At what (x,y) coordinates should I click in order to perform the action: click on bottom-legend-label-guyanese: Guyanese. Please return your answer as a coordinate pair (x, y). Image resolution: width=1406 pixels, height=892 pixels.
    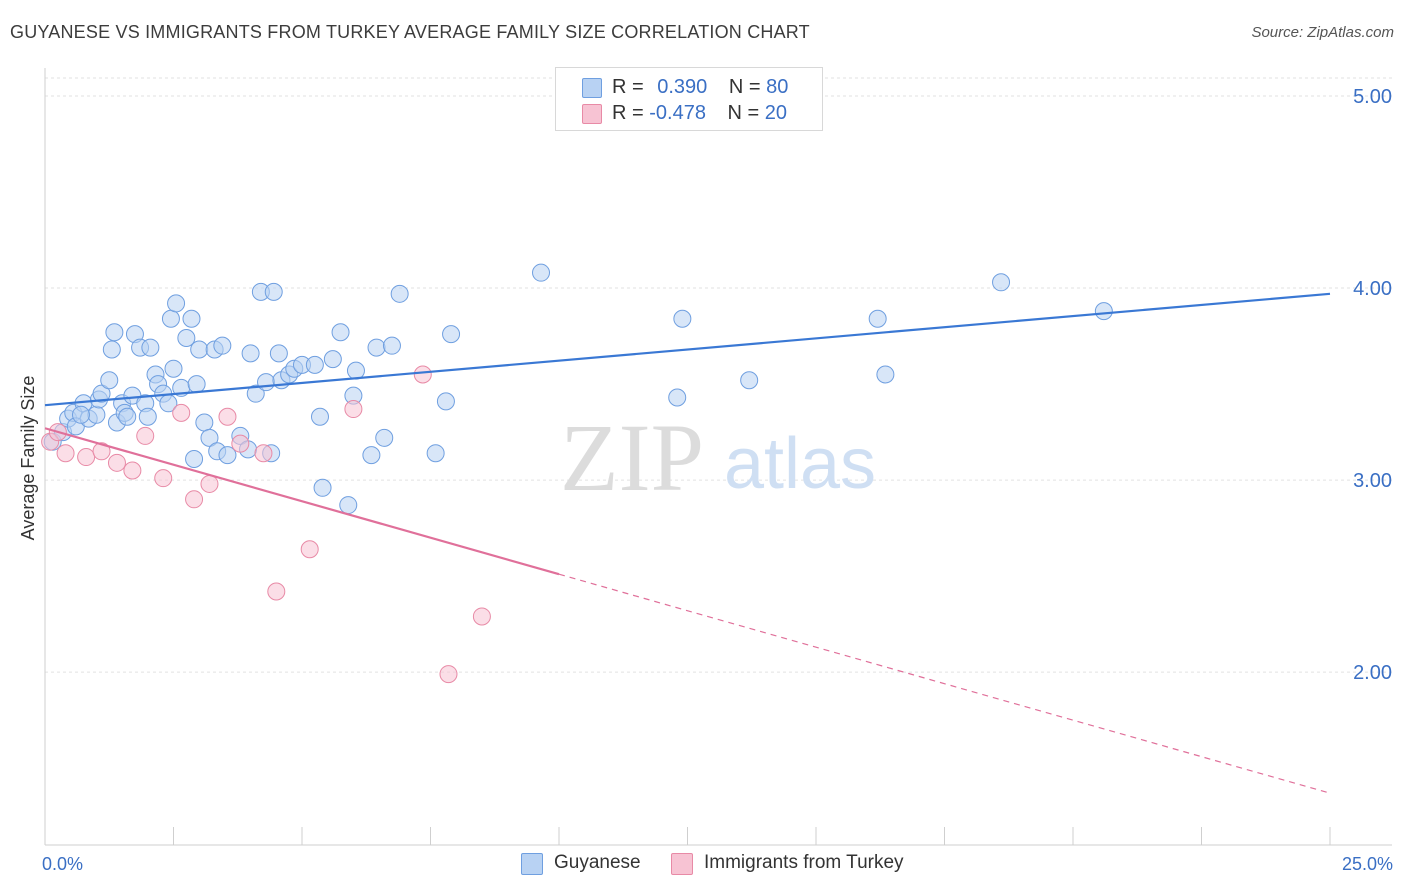
    Looking at the image, I should click on (597, 862).